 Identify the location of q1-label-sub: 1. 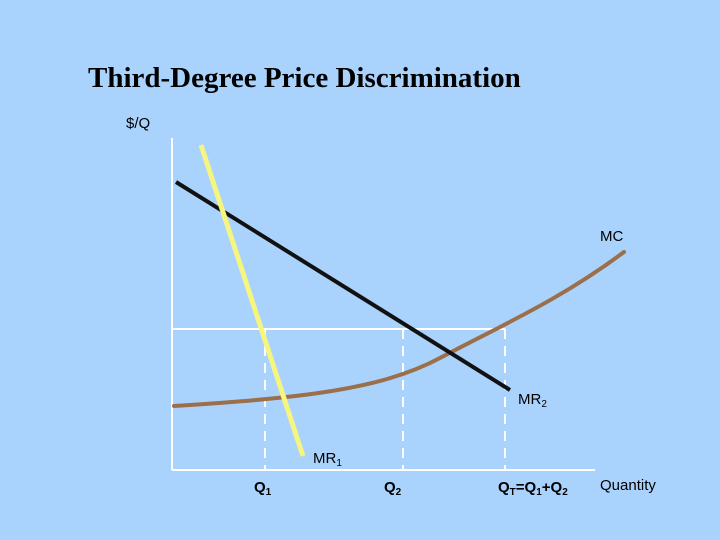
(268, 492).